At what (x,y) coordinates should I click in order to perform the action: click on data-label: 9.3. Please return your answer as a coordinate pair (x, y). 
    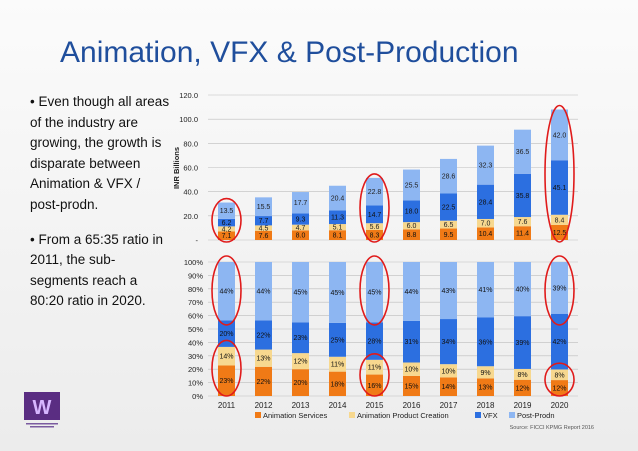
    Looking at the image, I should click on (301, 220).